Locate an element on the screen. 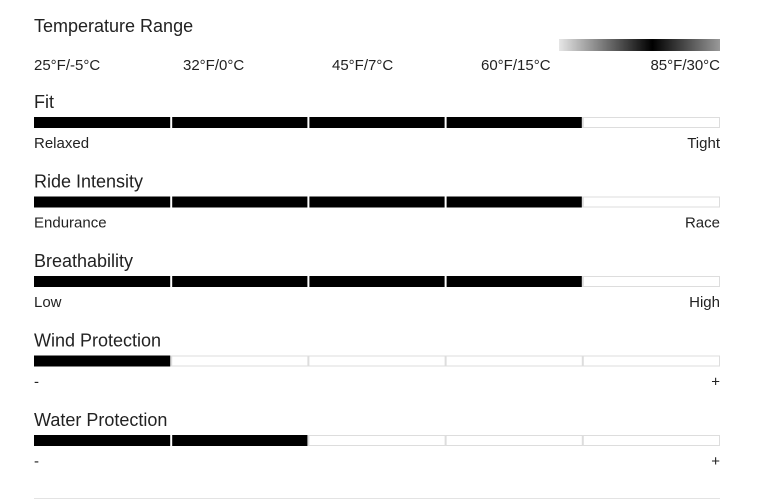 The image size is (777, 500). temperature-label: 25°F/-5°C is located at coordinates (67, 65).